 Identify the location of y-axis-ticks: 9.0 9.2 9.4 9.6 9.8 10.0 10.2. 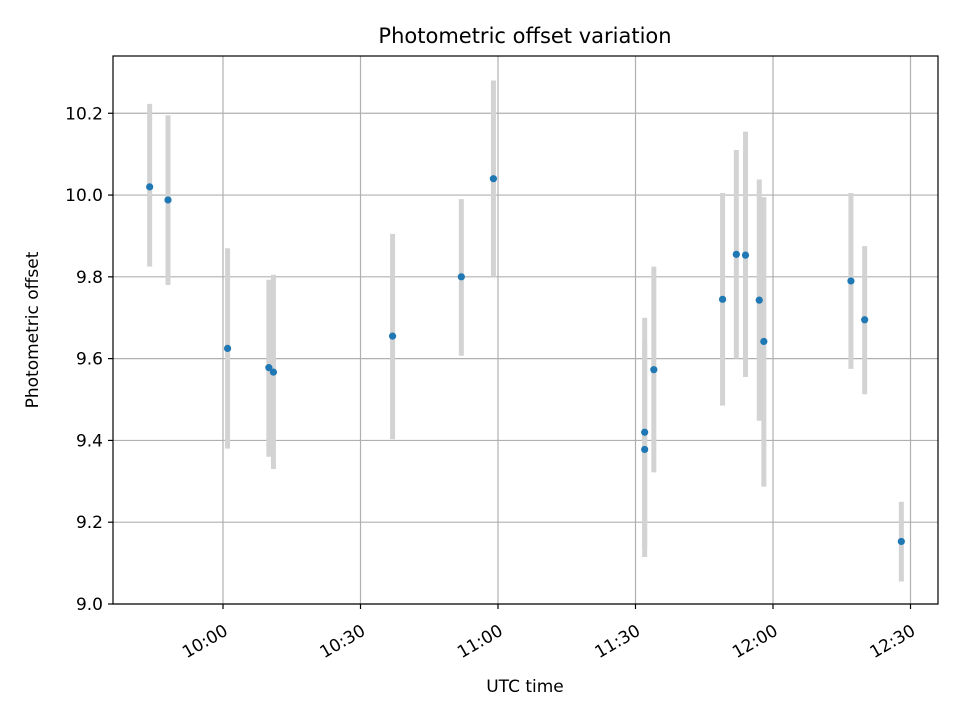
(89, 359).